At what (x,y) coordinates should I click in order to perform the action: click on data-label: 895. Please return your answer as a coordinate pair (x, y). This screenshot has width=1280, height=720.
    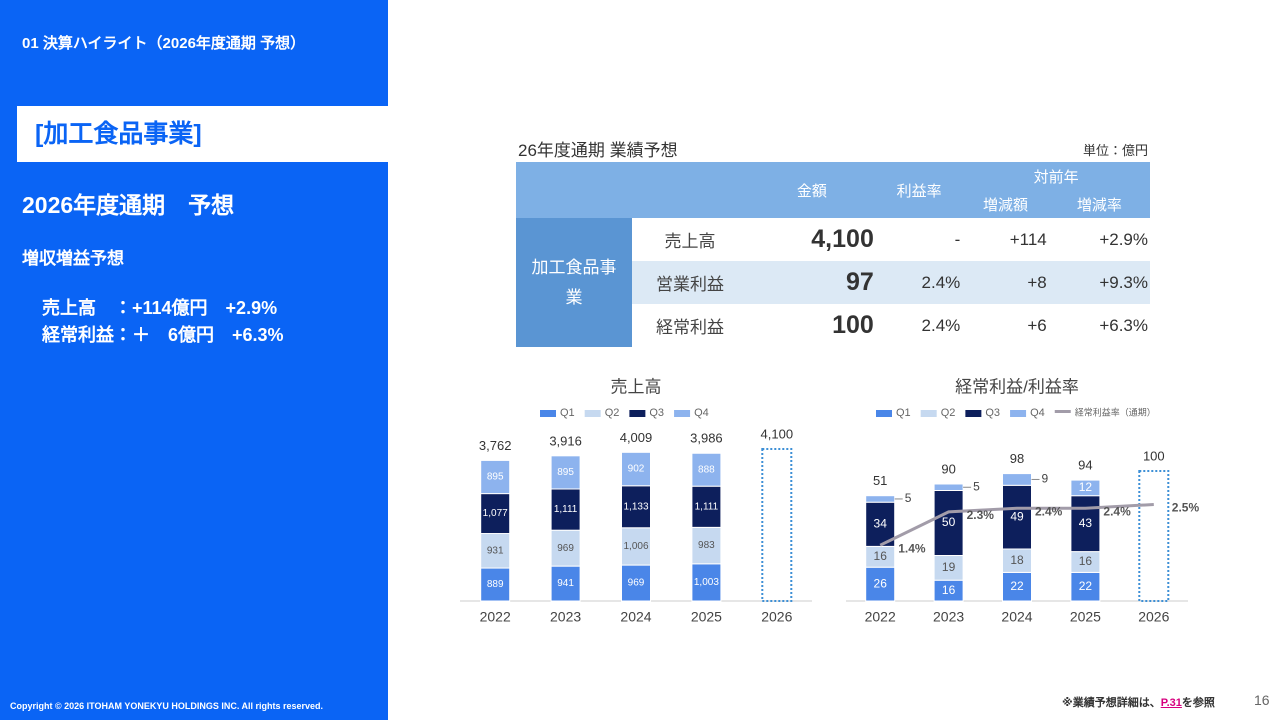
    Looking at the image, I should click on (565, 472).